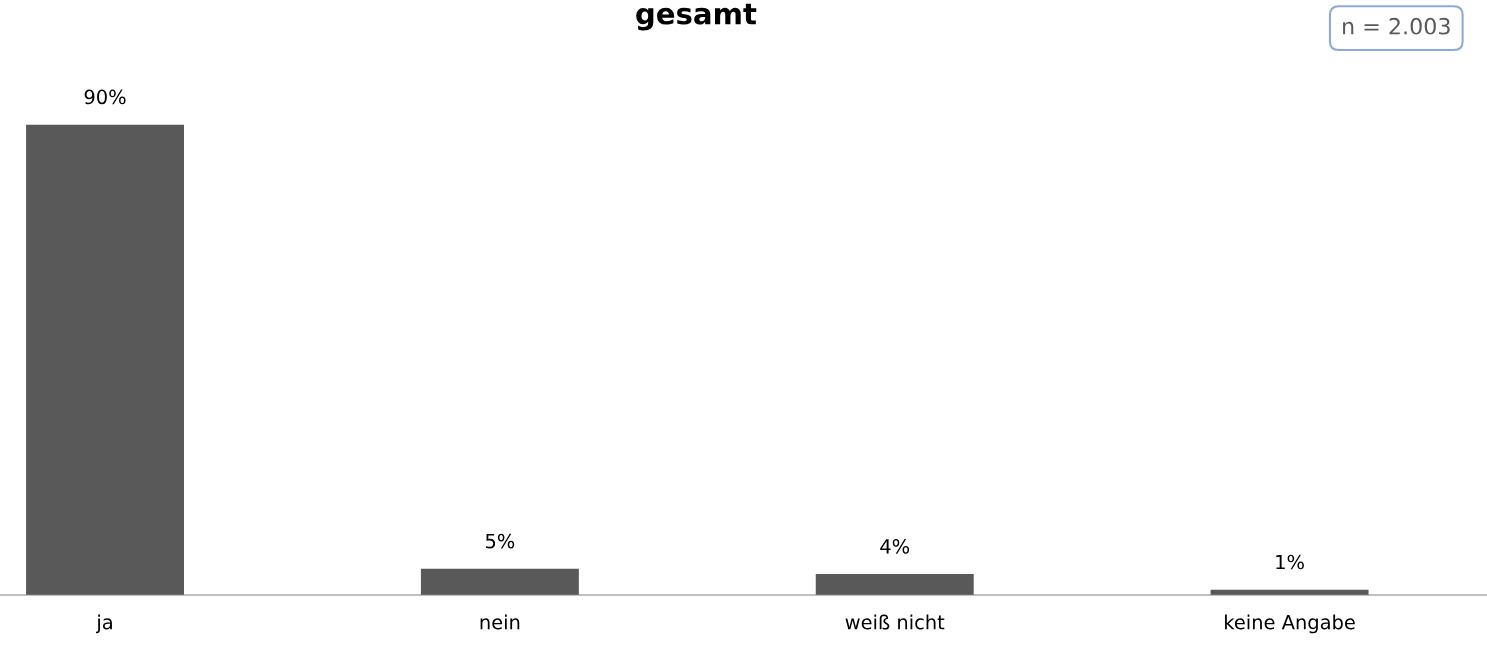  Describe the element at coordinates (895, 622) in the screenshot. I see `x-tick-label: weiß nicht` at that location.